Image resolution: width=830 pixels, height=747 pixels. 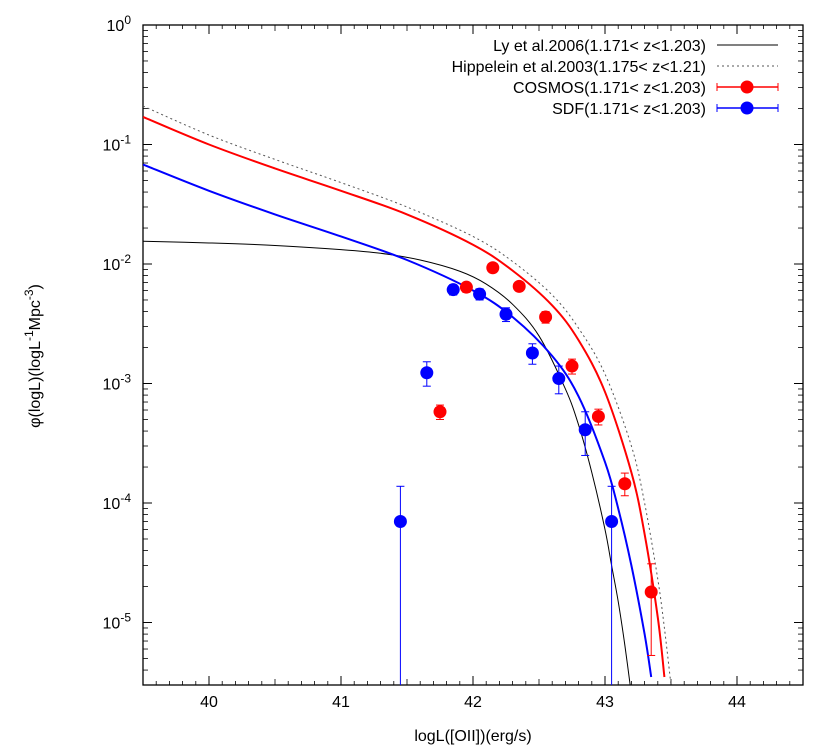 What do you see at coordinates (609, 88) in the screenshot?
I see `legend-label: COSMOS(1.171< z<1.203)` at bounding box center [609, 88].